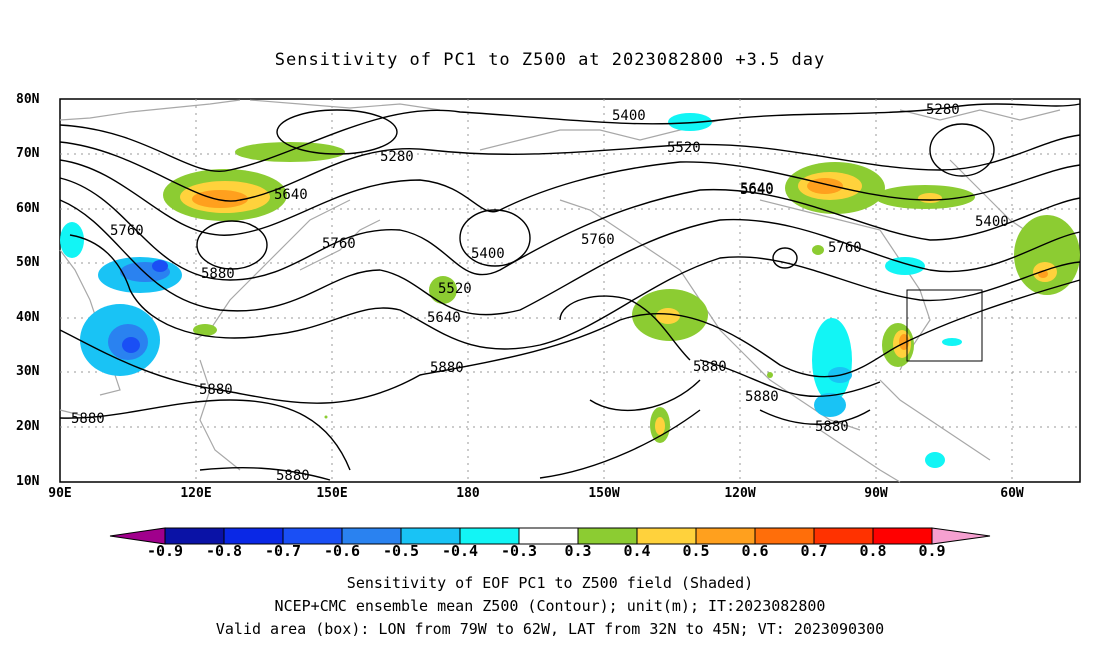 The width and height of the screenshot is (1100, 650). Describe the element at coordinates (755, 551) in the screenshot. I see `colorbar-label: 0.6` at that location.